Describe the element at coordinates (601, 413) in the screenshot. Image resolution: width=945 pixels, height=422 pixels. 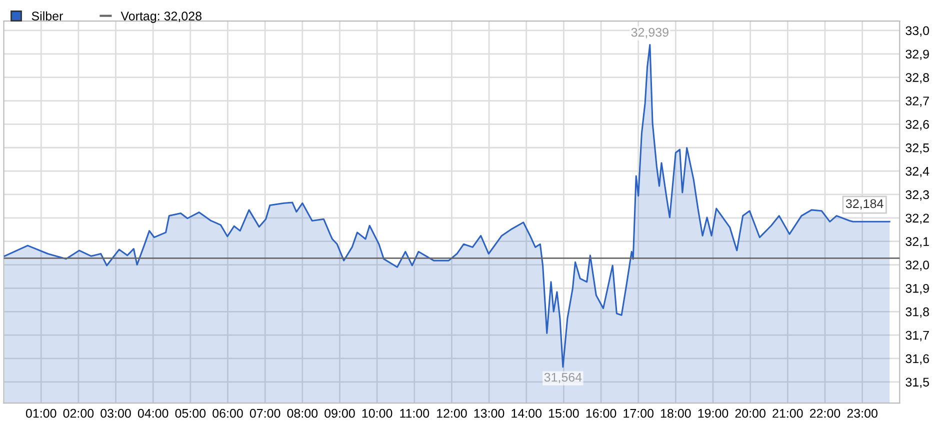
I see `x-tick-label: 16:00` at that location.